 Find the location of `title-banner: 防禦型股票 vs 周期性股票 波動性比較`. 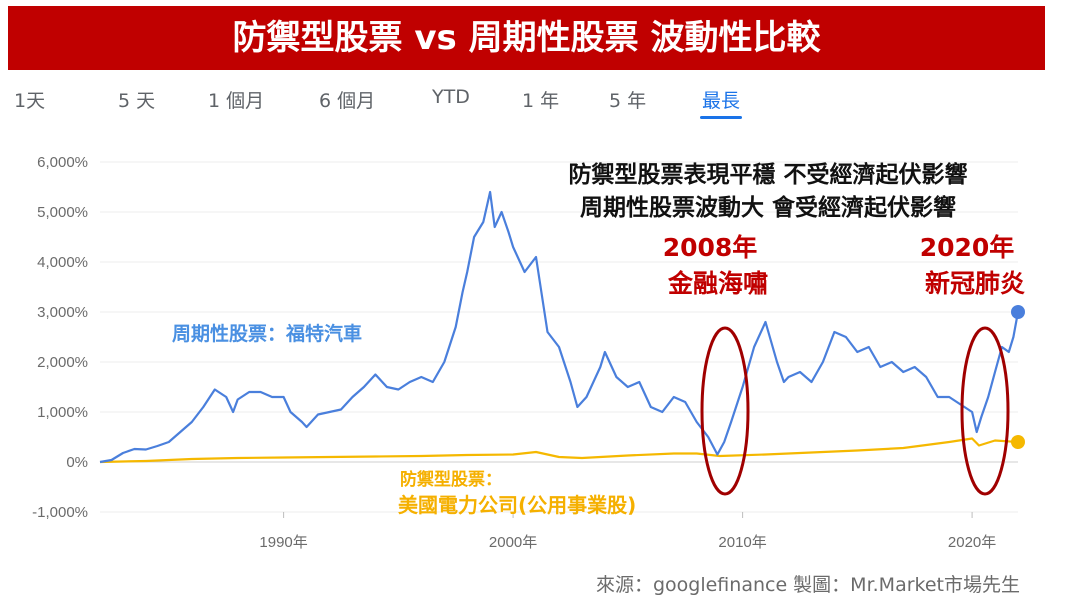

title-banner: 防禦型股票 vs 周期性股票 波動性比較 is located at coordinates (526, 38).